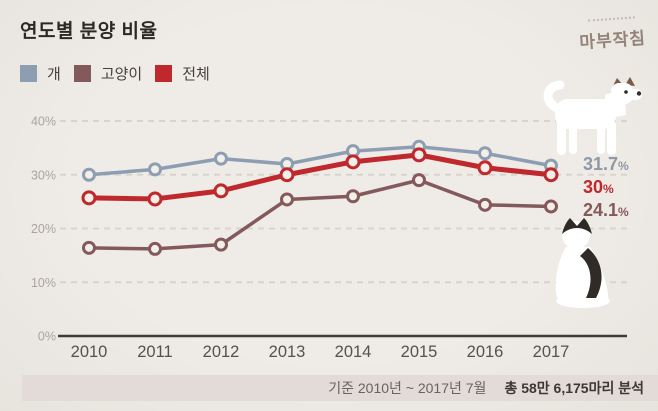  What do you see at coordinates (28, 73) in the screenshot?
I see `dog-series-swatch` at bounding box center [28, 73].